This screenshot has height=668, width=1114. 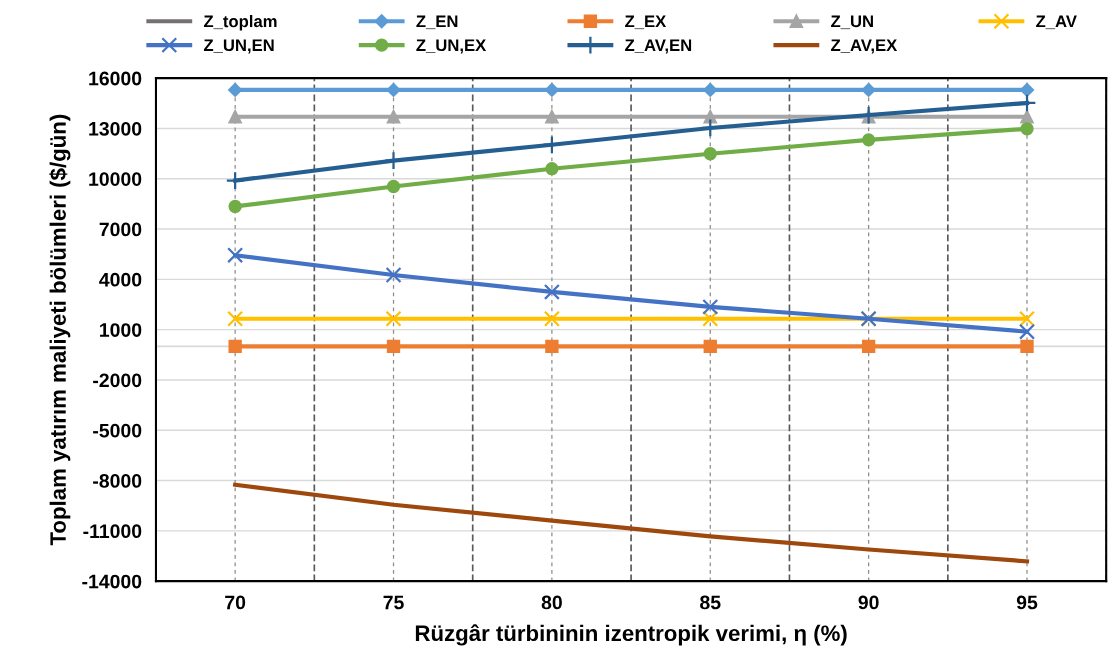 I want to click on legend-label: Z_EN, so click(x=437, y=22).